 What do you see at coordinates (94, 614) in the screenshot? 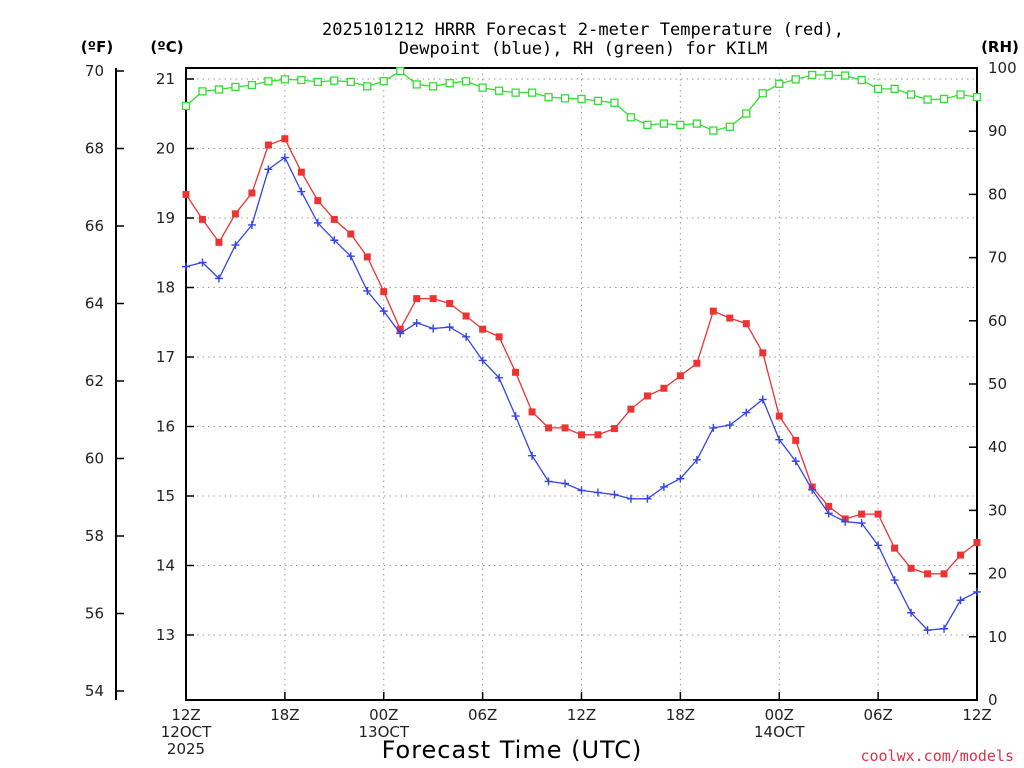
I see `fahrenheit-tick-label: 56` at bounding box center [94, 614].